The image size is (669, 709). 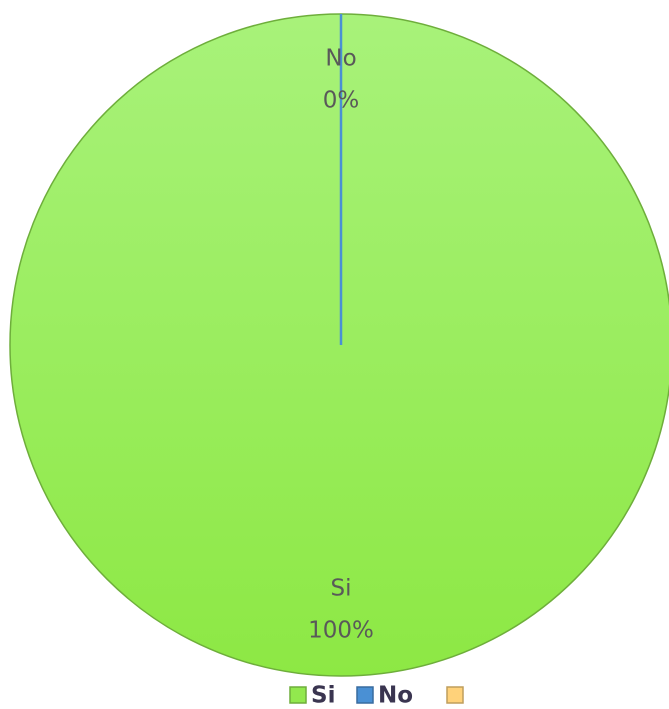 What do you see at coordinates (340, 59) in the screenshot?
I see `slice-label: No` at bounding box center [340, 59].